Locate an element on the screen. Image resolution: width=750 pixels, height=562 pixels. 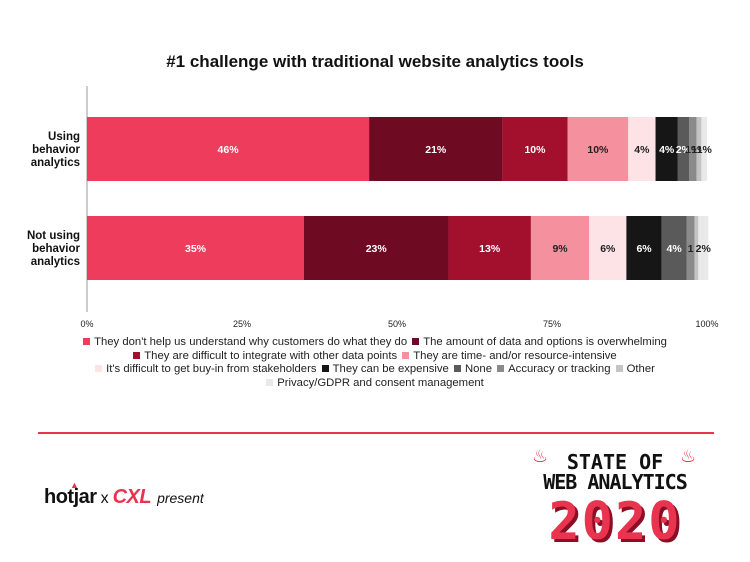
x-tick-label: 50% is located at coordinates (397, 324).